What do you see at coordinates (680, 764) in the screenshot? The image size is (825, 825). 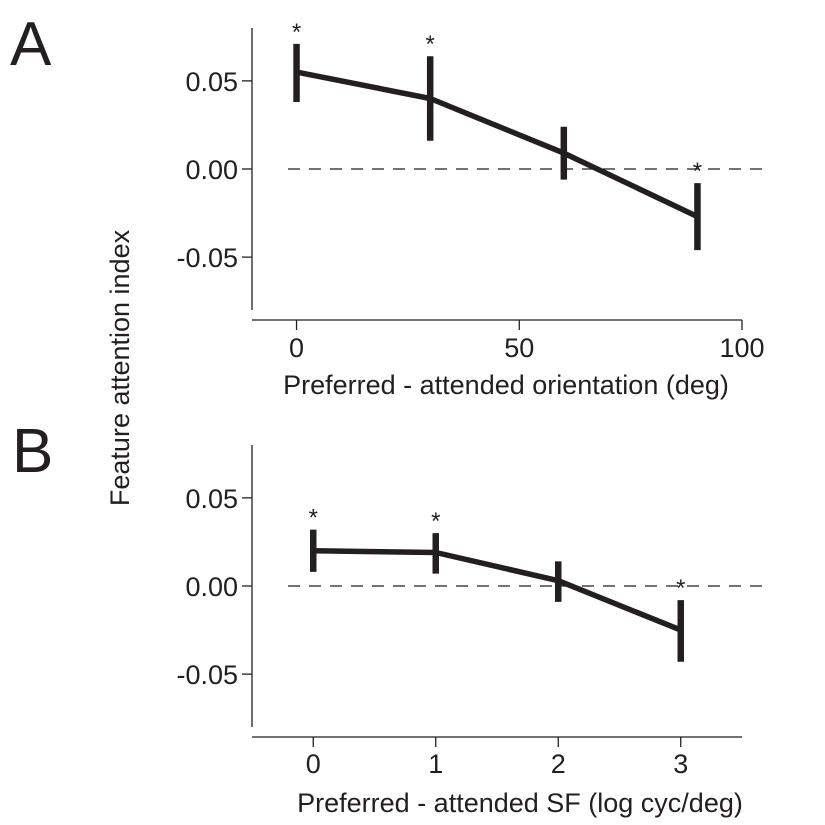 I see `panel-b-x-tick-label: 3` at bounding box center [680, 764].